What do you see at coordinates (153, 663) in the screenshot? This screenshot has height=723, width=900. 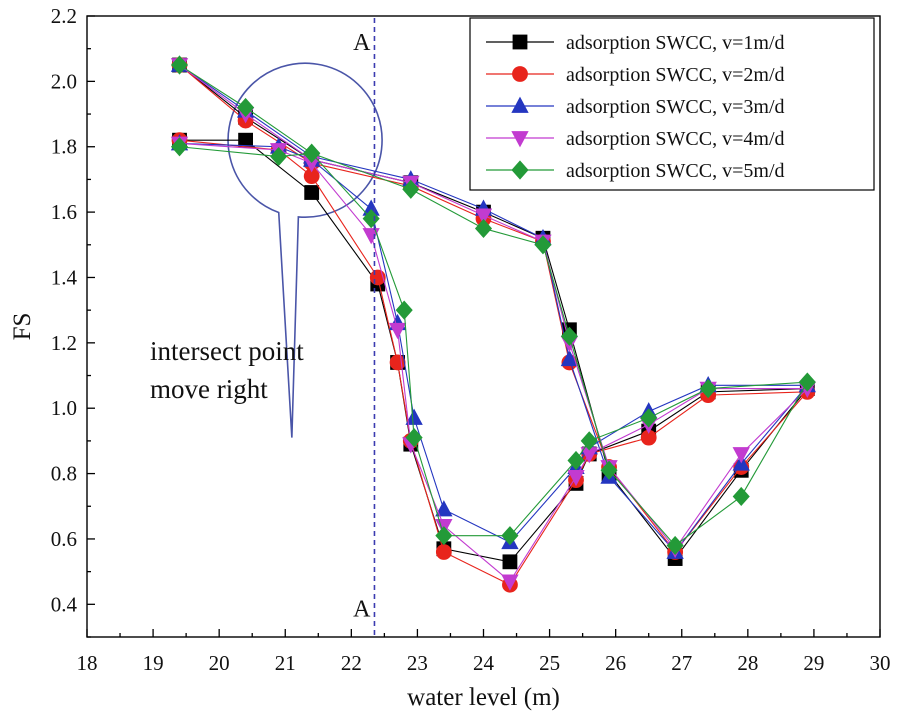 I see `x-tick-label: 19` at bounding box center [153, 663].